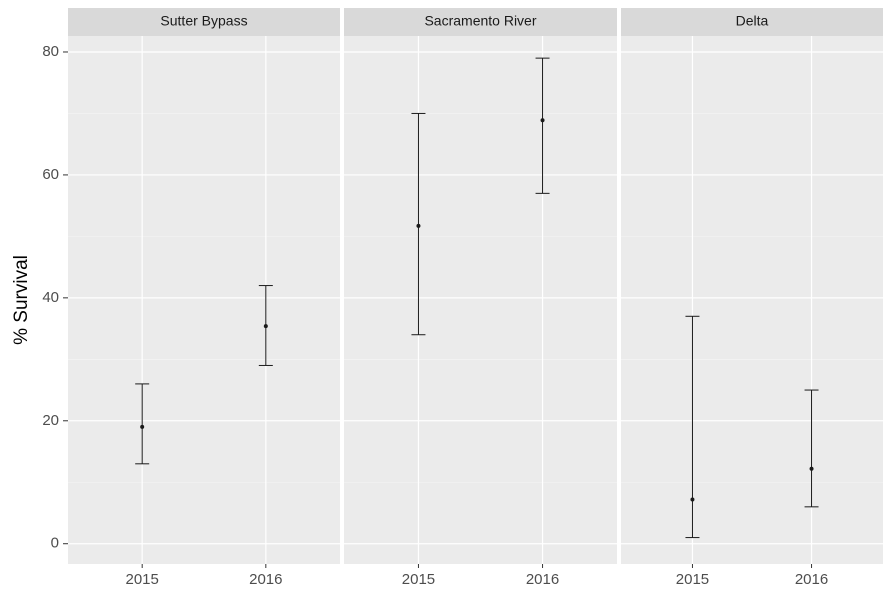 This screenshot has width=883, height=592. I want to click on y-tick-label: 80, so click(50, 51).